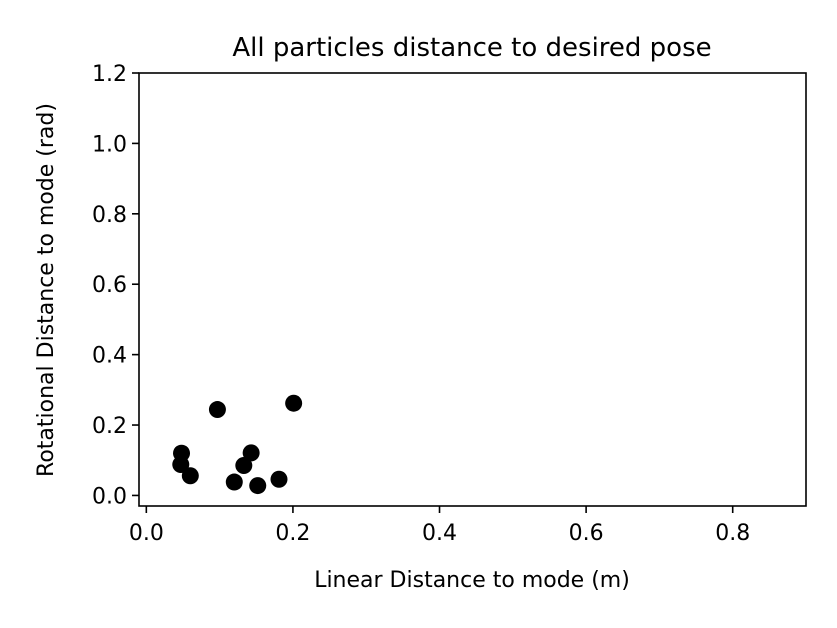 This screenshot has height=628, width=837. I want to click on x-tick-label: 0.4, so click(439, 533).